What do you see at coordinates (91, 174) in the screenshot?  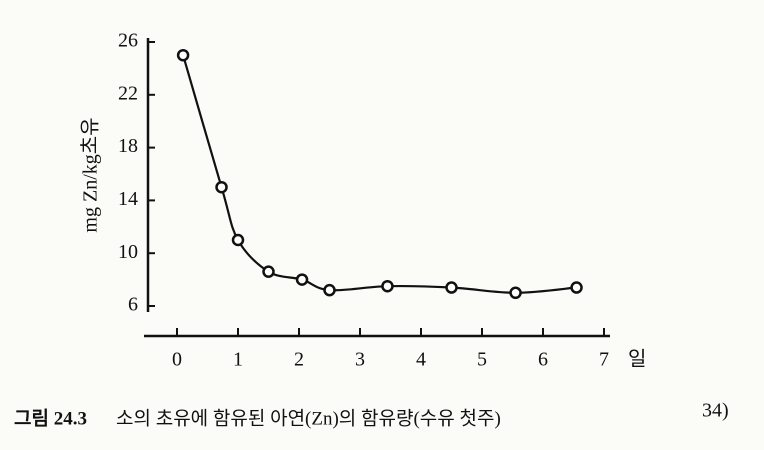 I see `y-axis-label: mg Zn/kg초유` at bounding box center [91, 174].